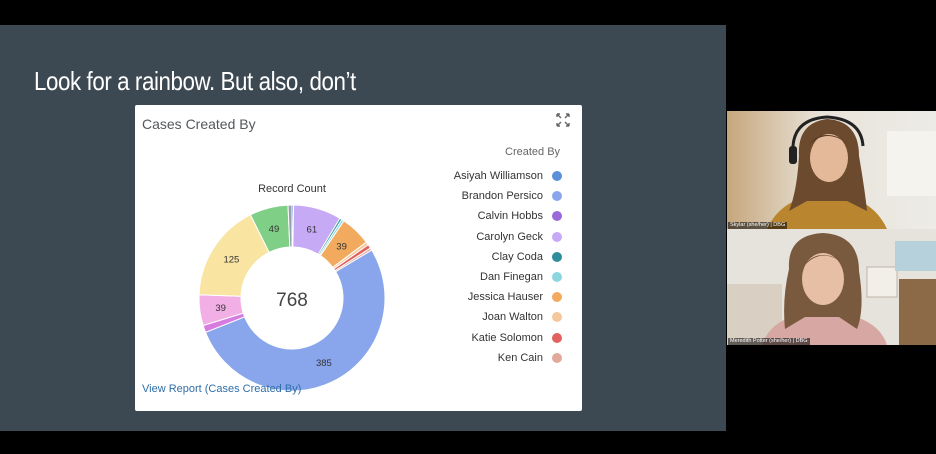 The width and height of the screenshot is (936, 454). What do you see at coordinates (324, 363) in the screenshot?
I see `slice-value-label: 385` at bounding box center [324, 363].